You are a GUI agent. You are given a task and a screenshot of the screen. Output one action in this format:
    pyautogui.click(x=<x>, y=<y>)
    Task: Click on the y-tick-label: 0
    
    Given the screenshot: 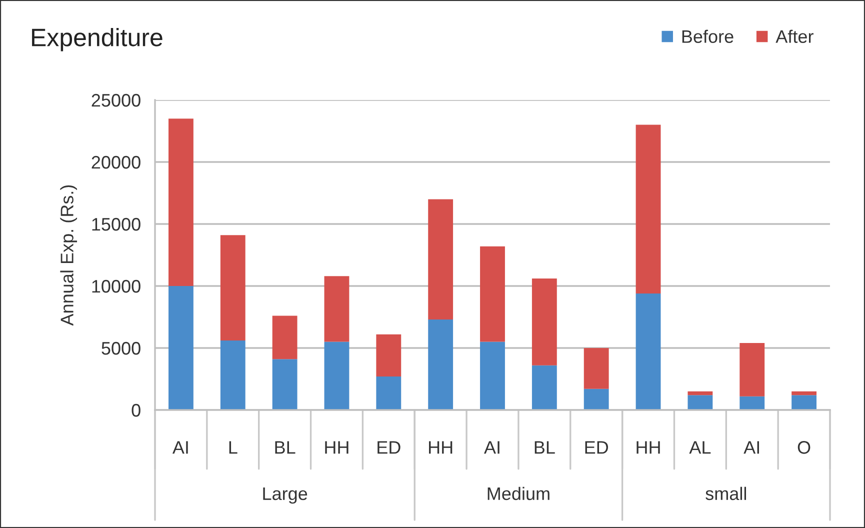 What is the action you would take?
    pyautogui.click(x=136, y=410)
    